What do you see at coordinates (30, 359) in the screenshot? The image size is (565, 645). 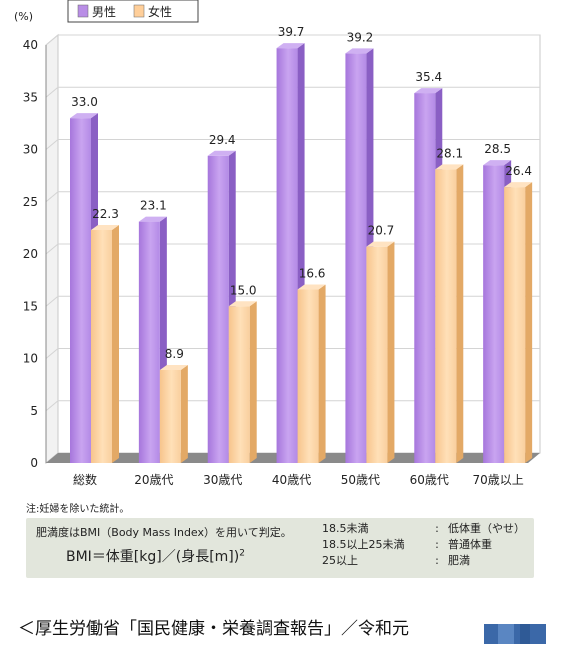 I see `y-tick-label: 10` at bounding box center [30, 359].